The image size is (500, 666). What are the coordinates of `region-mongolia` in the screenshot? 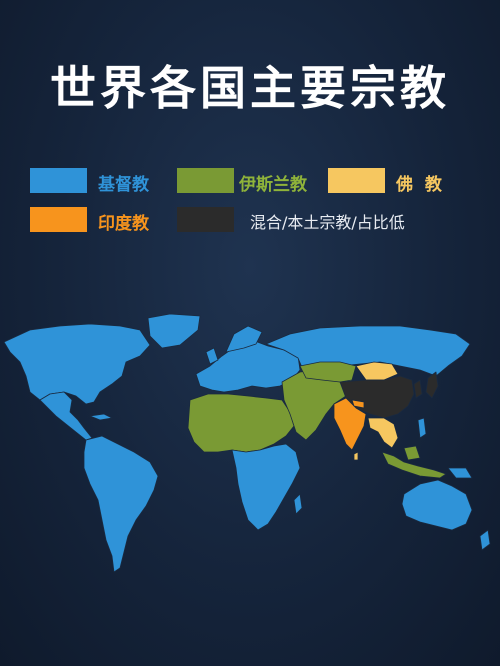 It's located at (377, 371).